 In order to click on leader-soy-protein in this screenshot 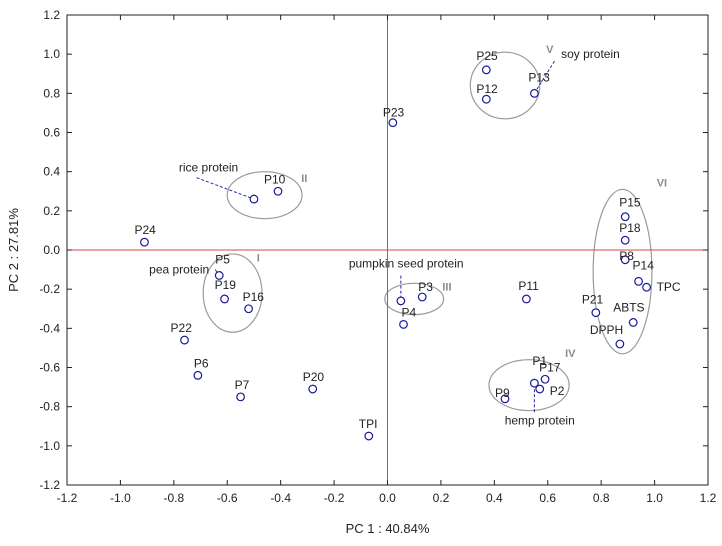, I will do `click(544, 77)`.